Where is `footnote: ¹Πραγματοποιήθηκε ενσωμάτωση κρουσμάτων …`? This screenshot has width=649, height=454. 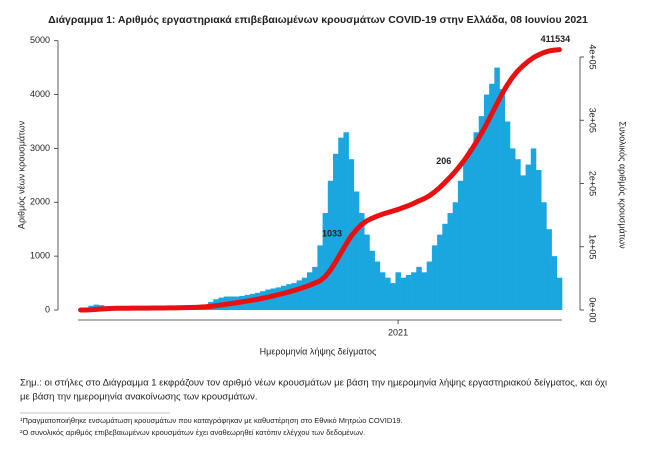
footnote: ¹Πραγματοποιήθηκε ενσωμάτωση κρουσμάτων … is located at coordinates (211, 420).